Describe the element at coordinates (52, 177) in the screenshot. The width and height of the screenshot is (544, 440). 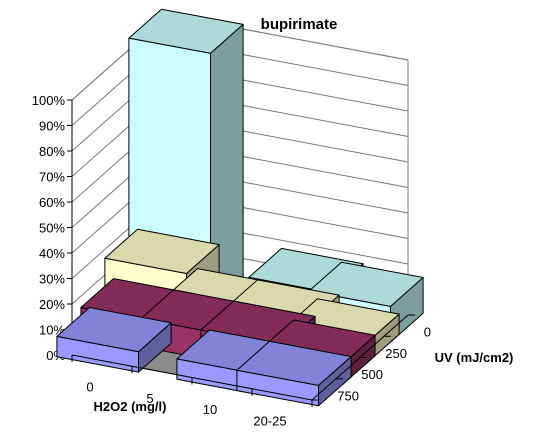
I see `y-tick-label-7: 70%` at that location.